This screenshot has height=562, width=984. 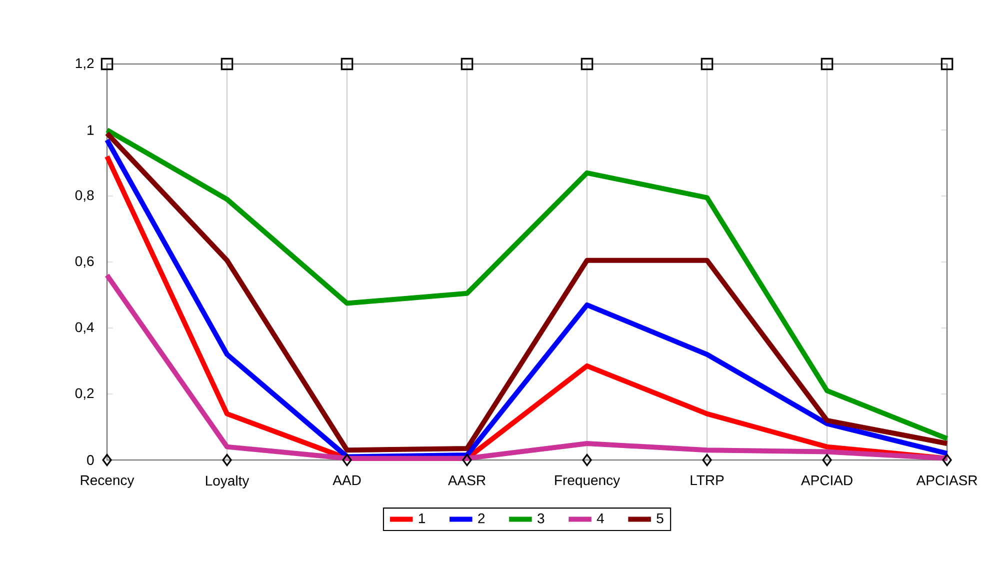 What do you see at coordinates (84, 328) in the screenshot?
I see `y-tick-label: 0,4` at bounding box center [84, 328].